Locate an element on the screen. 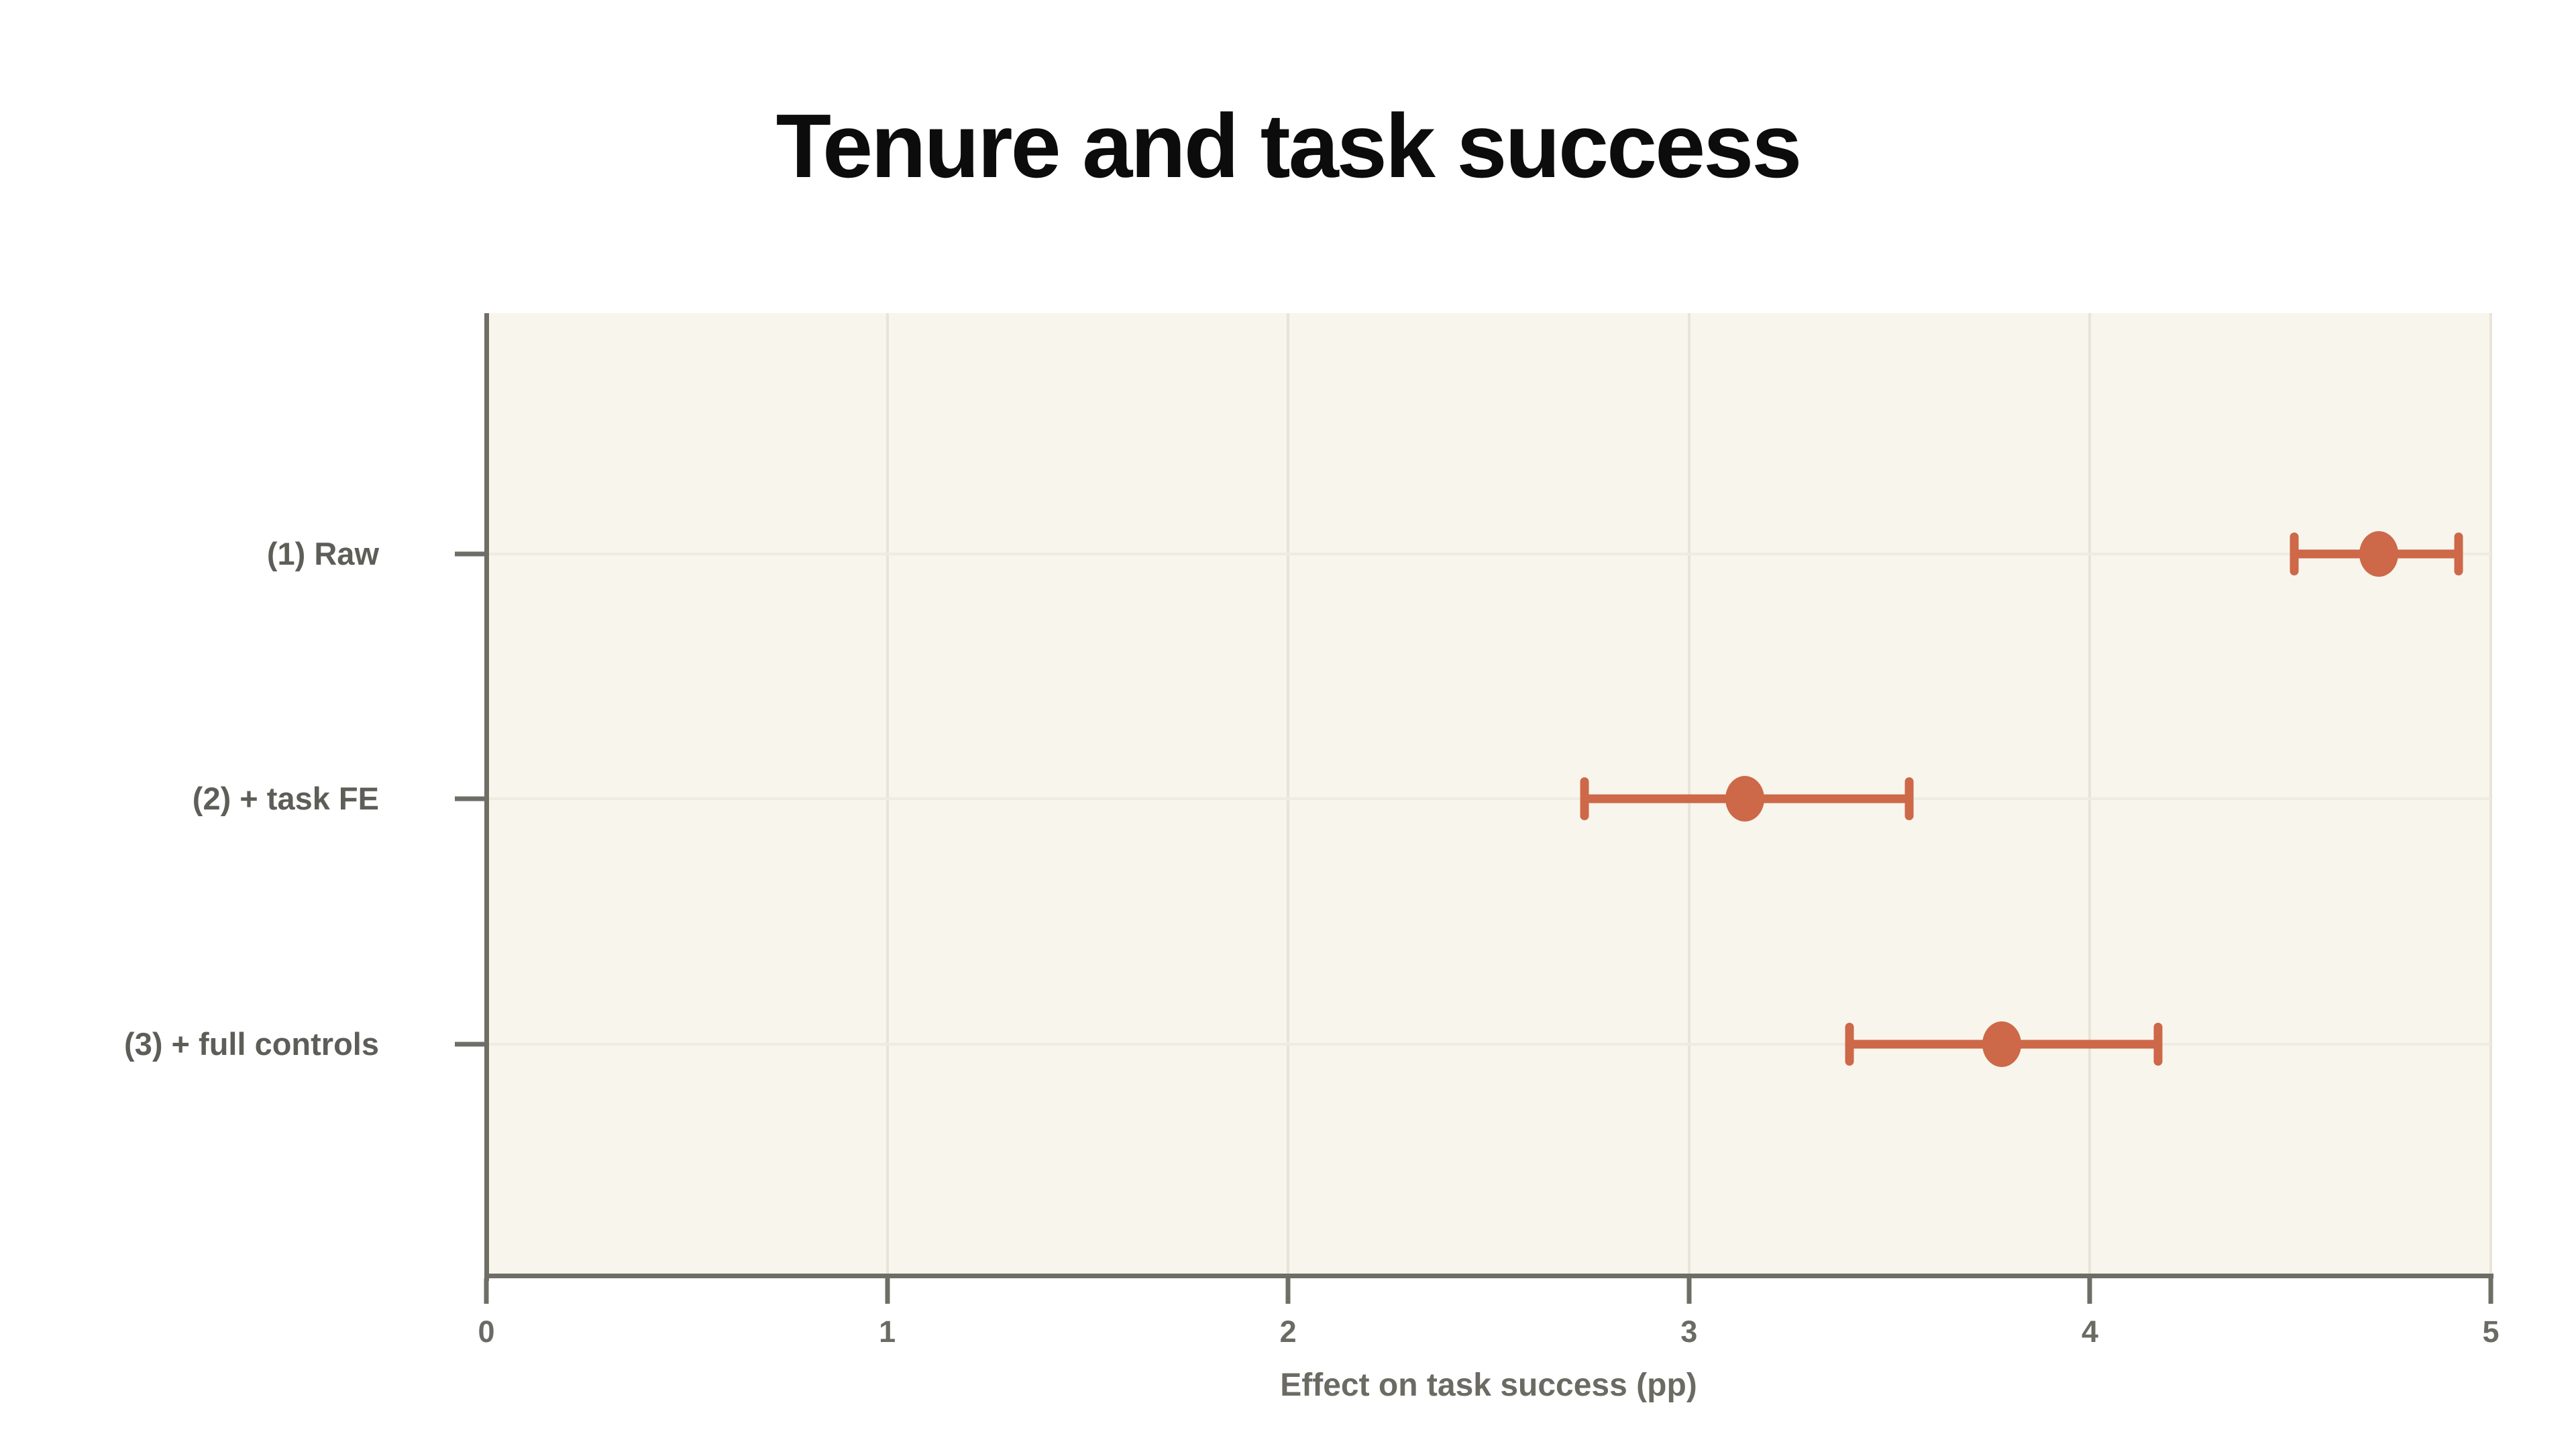 This screenshot has width=2576, height=1456. x-tick-label: 5 is located at coordinates (2491, 1331).